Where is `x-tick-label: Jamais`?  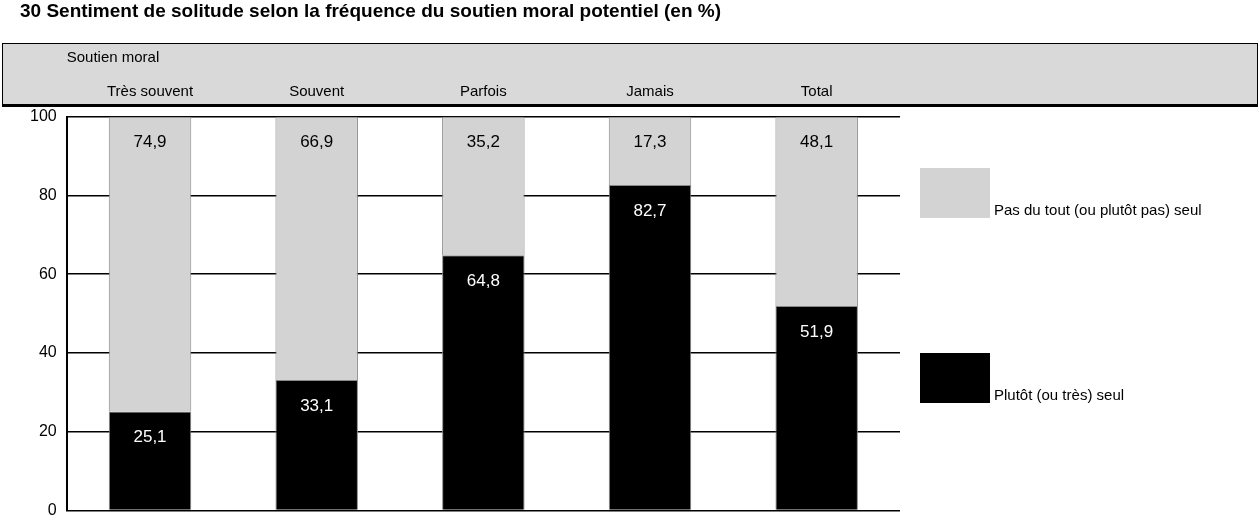
x-tick-label: Jamais is located at coordinates (650, 90).